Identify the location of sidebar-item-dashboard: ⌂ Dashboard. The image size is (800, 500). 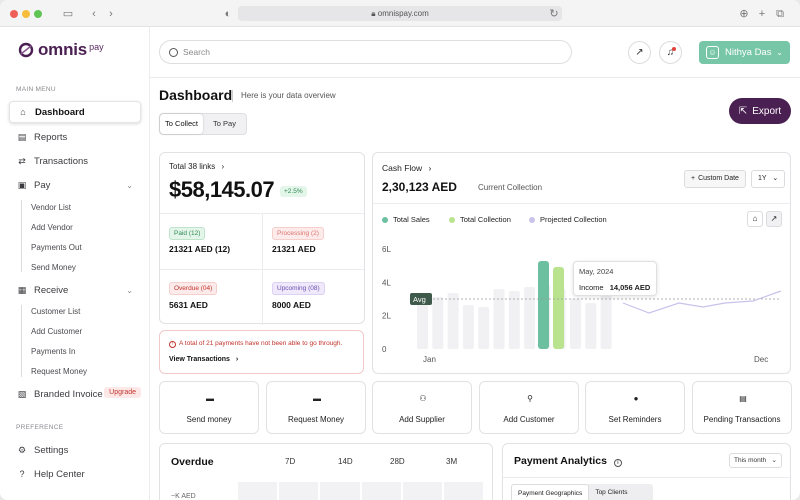
(75, 112).